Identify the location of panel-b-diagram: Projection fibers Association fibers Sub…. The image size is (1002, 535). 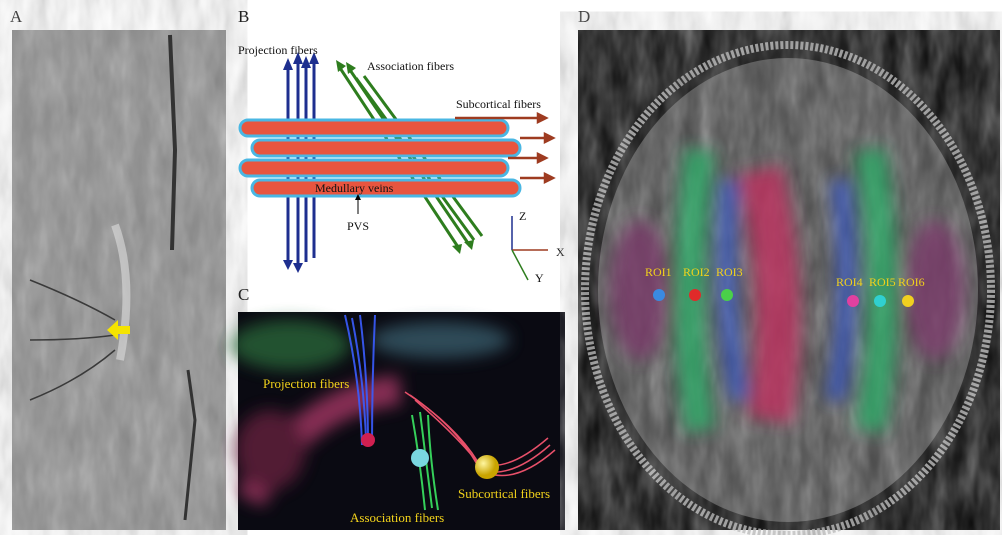
(401, 164).